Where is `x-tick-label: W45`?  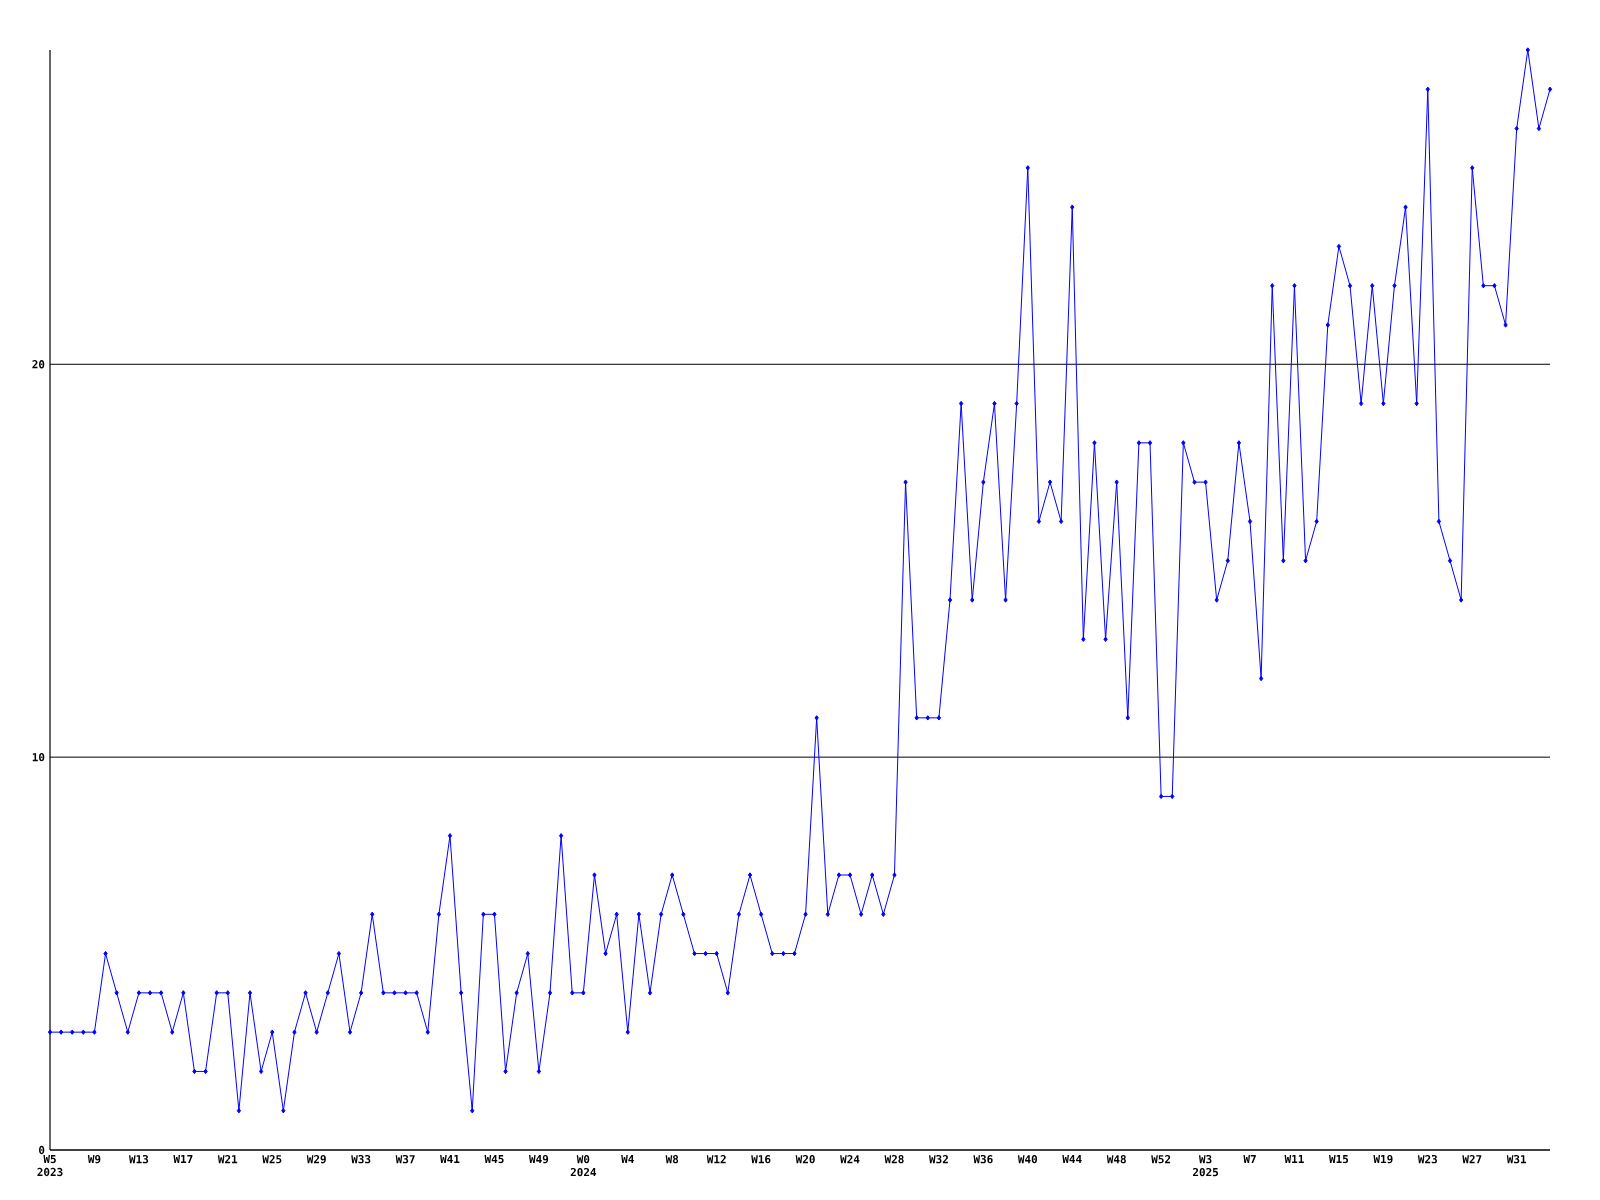
x-tick-label: W45 is located at coordinates (494, 1159).